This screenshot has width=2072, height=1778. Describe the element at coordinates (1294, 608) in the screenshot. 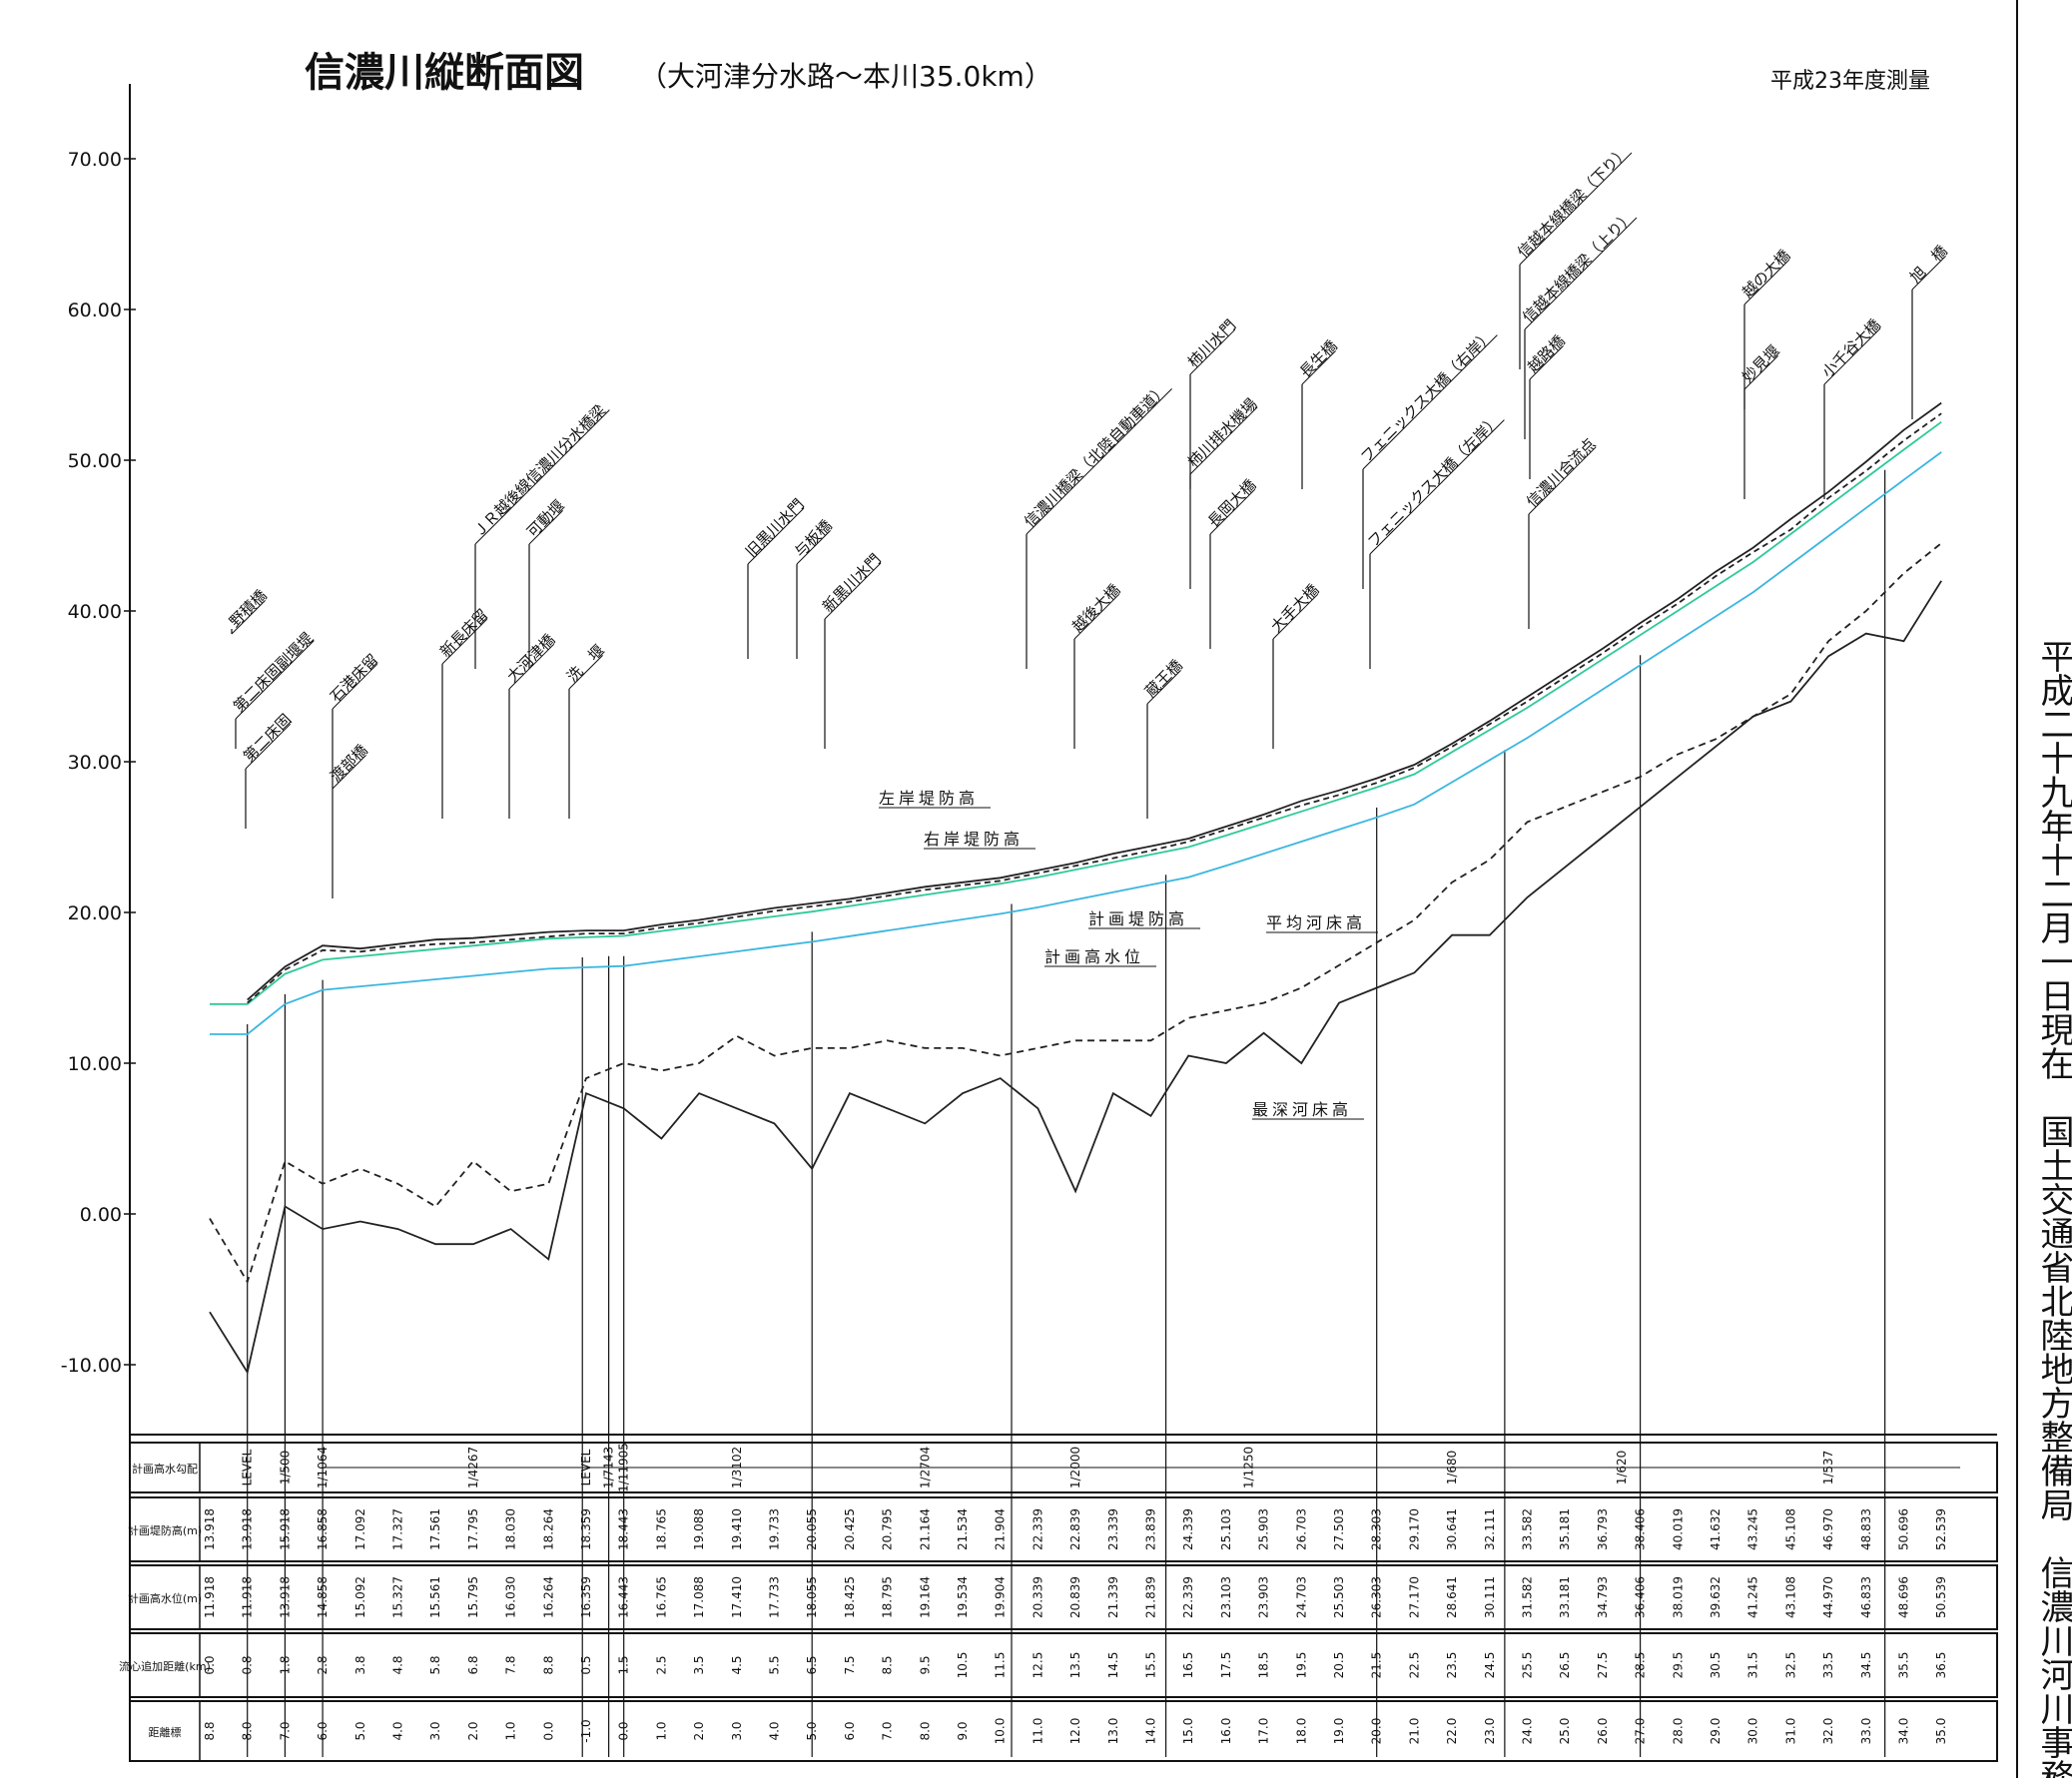

I see `bridge-label: 大手大橋` at that location.